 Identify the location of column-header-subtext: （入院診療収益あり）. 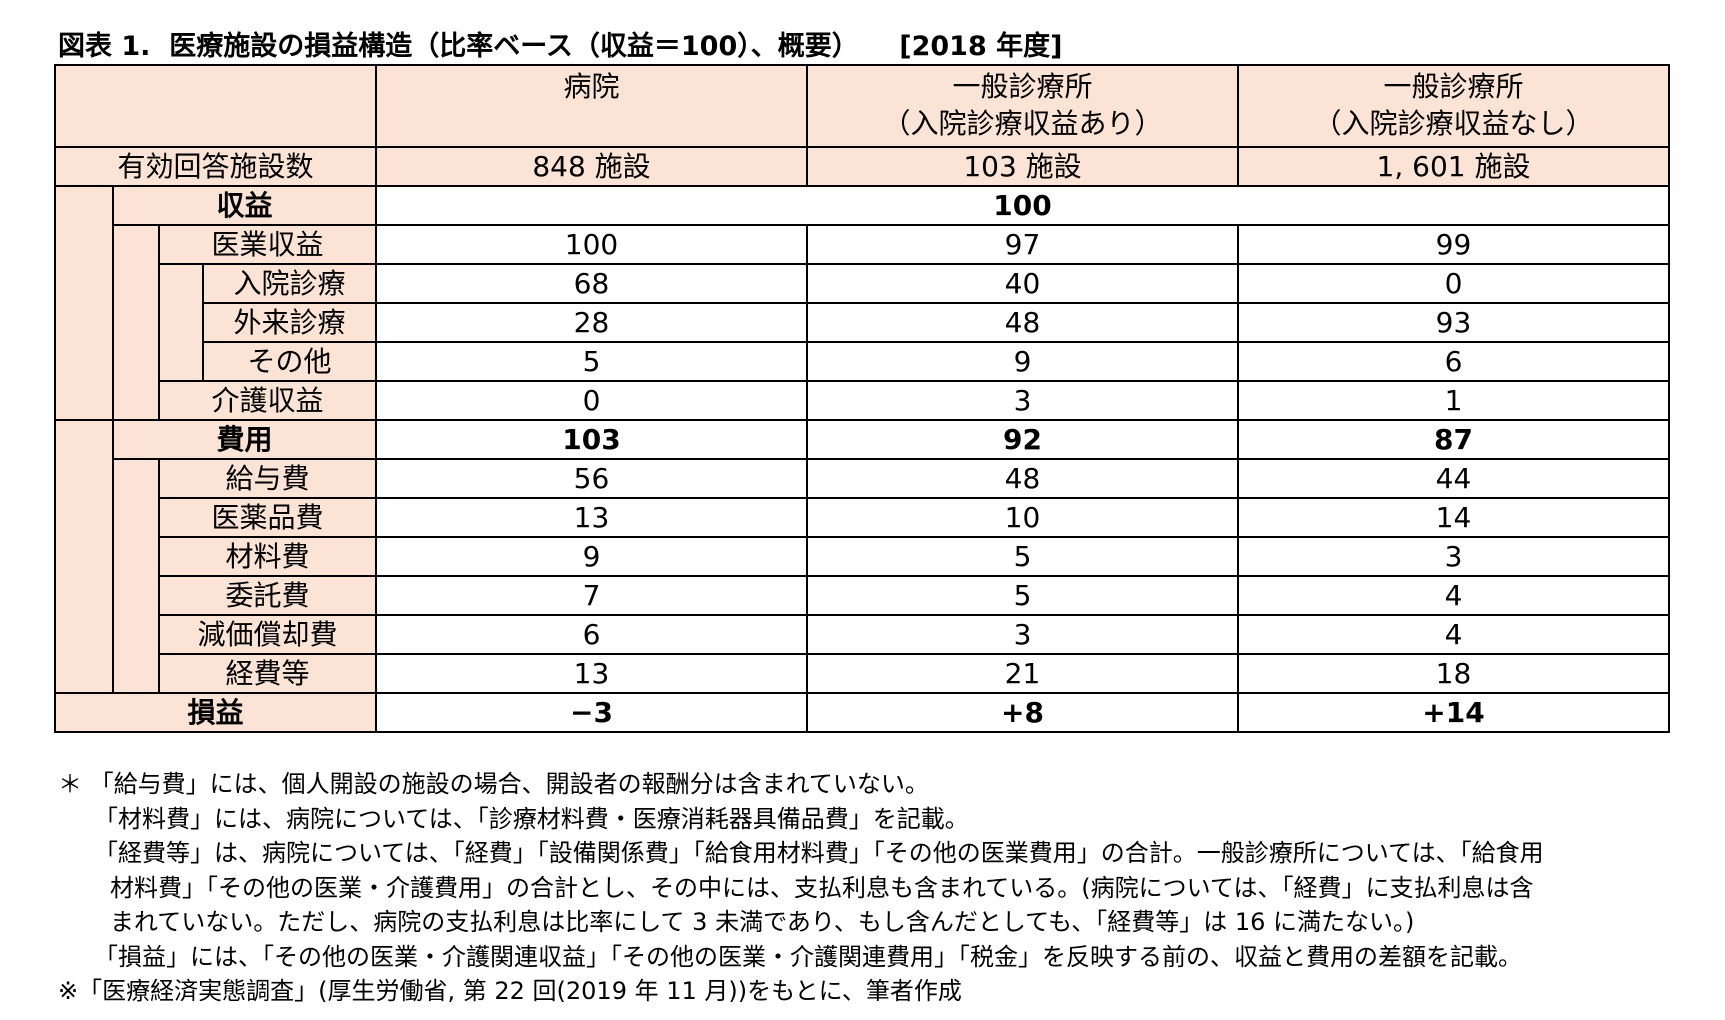
(1022, 123).